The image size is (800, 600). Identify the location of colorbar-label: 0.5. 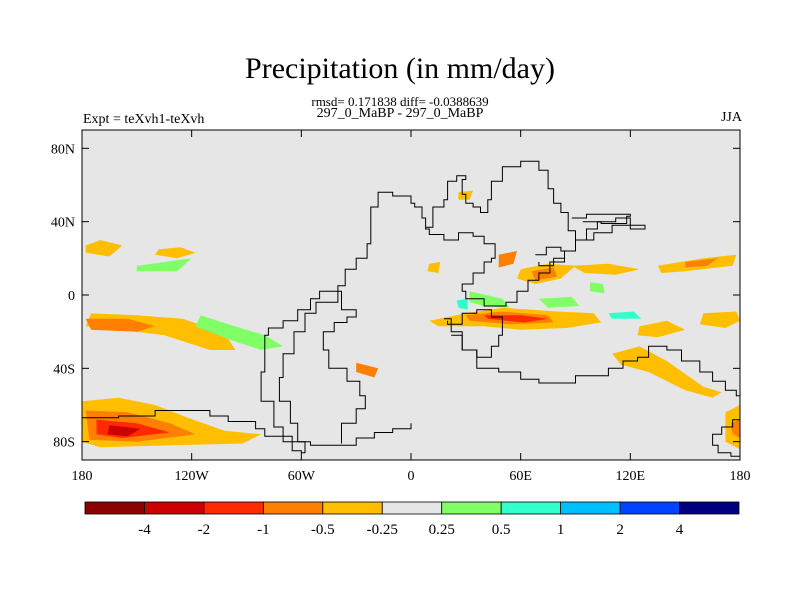
(501, 530).